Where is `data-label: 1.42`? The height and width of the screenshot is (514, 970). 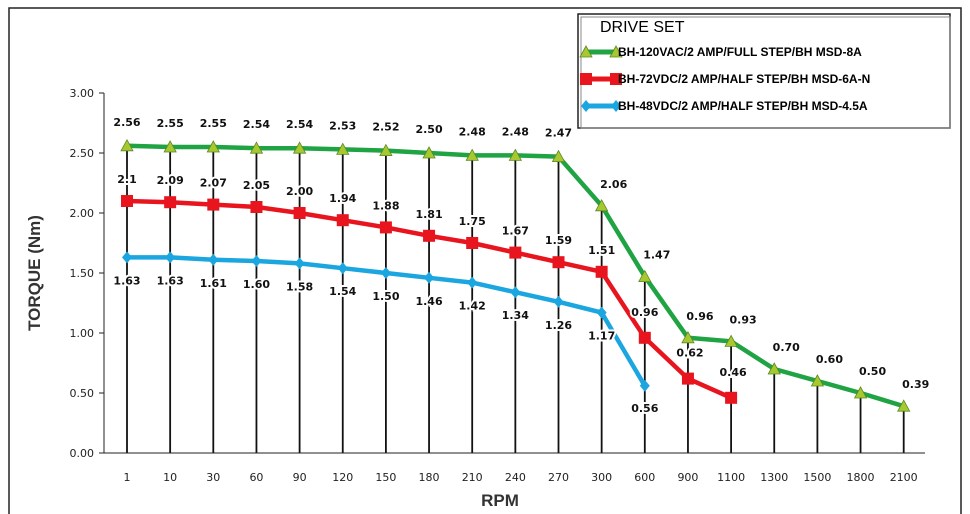
data-label: 1.42 is located at coordinates (472, 306).